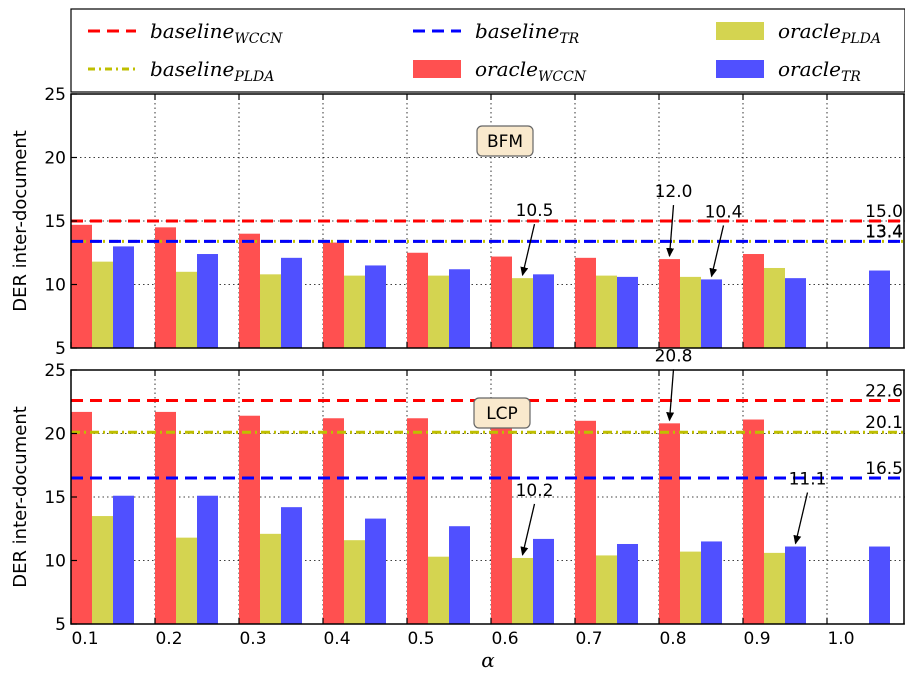  I want to click on x-tick-label: 0.1, so click(84, 639).